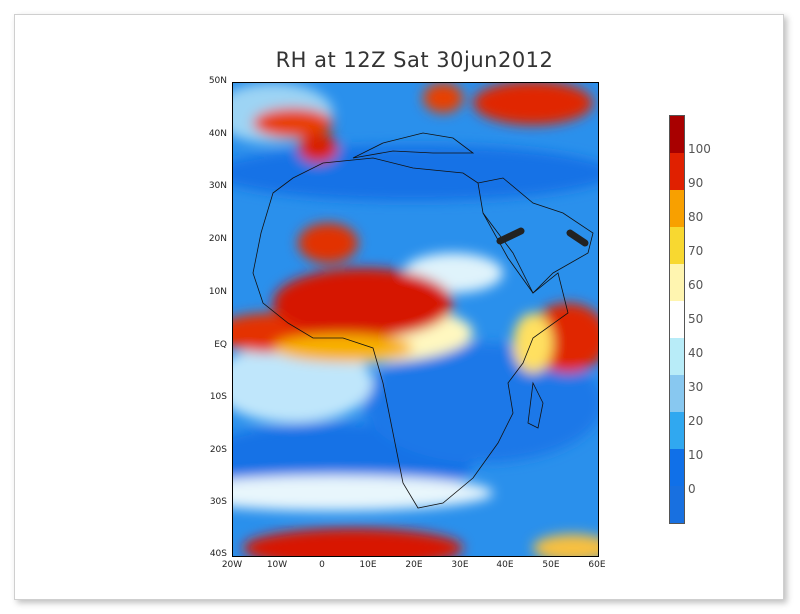 This screenshot has width=800, height=614. Describe the element at coordinates (220, 345) in the screenshot. I see `lat-tick-label: EQ` at that location.